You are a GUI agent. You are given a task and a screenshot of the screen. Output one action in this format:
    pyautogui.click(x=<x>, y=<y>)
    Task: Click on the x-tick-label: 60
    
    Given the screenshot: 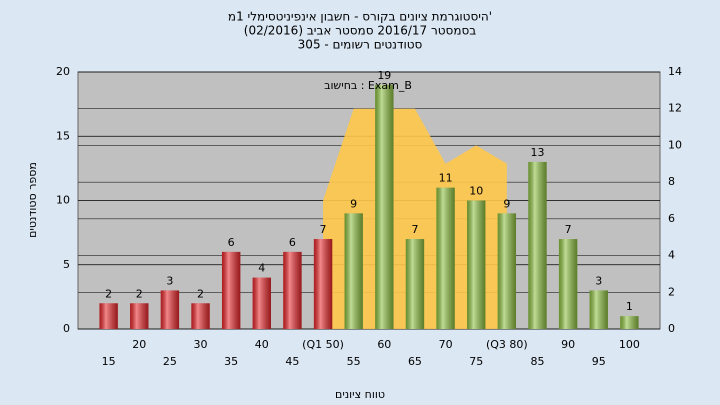 What is the action you would take?
    pyautogui.click(x=384, y=344)
    